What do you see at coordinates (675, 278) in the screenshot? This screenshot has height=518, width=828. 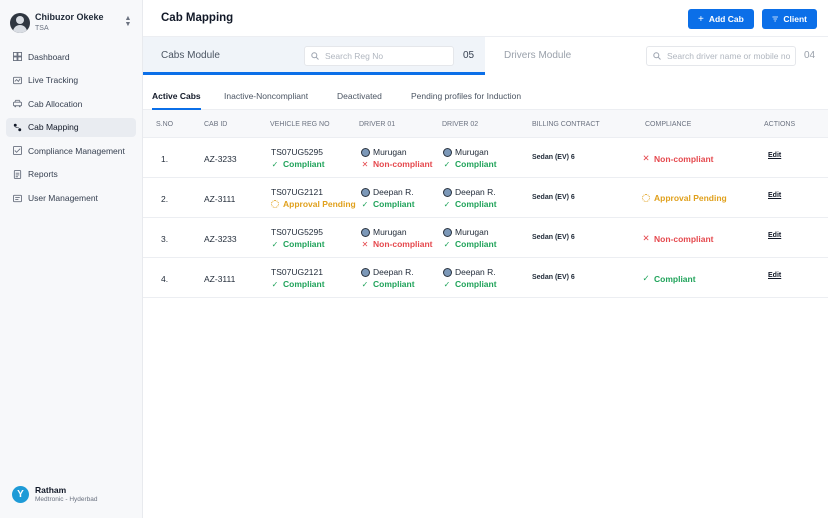 I see `compliance-status-label: Compliant` at bounding box center [675, 278].